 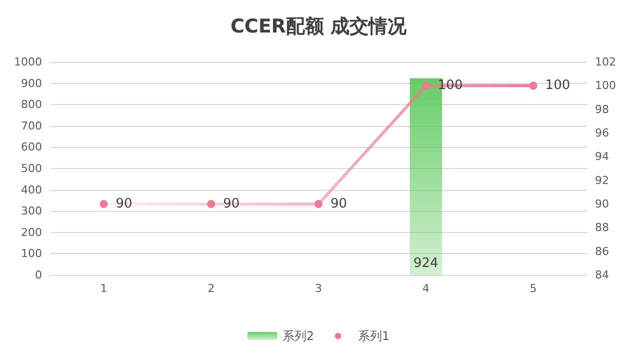 I want to click on x-tick-label: 2, so click(x=211, y=288).